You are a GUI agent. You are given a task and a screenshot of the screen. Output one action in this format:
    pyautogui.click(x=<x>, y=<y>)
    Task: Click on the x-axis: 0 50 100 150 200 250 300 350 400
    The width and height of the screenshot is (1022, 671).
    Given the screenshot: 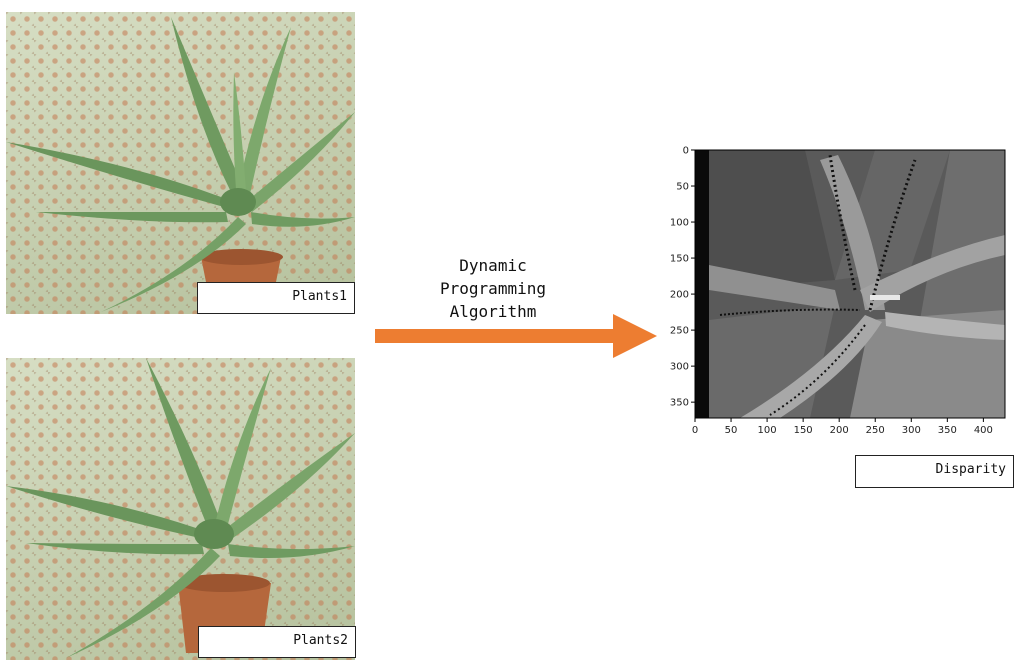 What is the action you would take?
    pyautogui.click(x=842, y=427)
    